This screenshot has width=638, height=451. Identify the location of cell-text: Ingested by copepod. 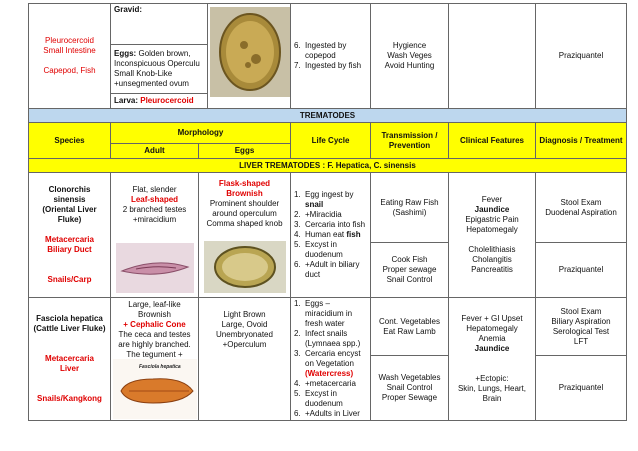
(326, 50).